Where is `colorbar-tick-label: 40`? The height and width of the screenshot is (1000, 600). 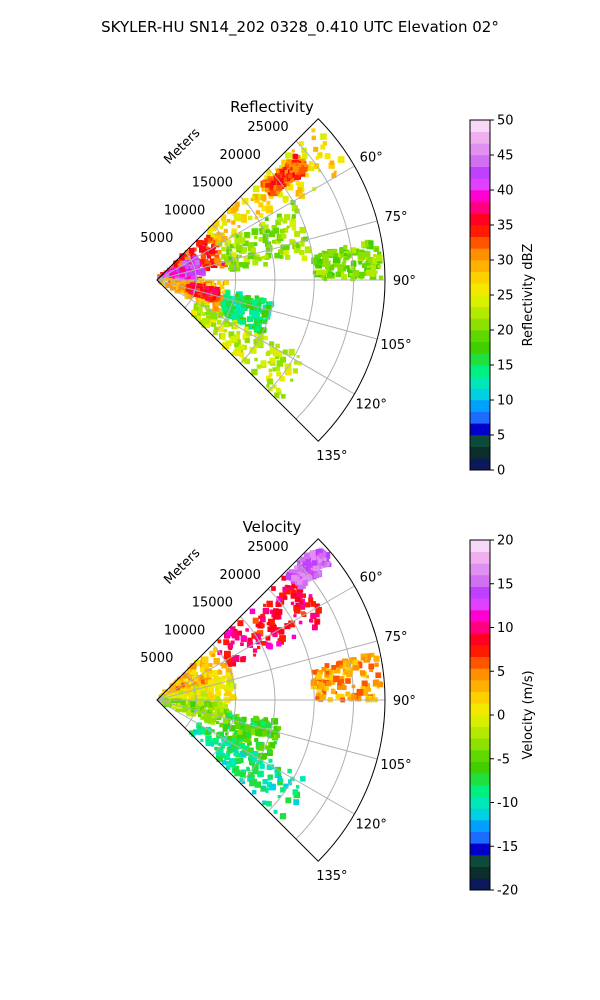 colorbar-tick-label: 40 is located at coordinates (505, 191).